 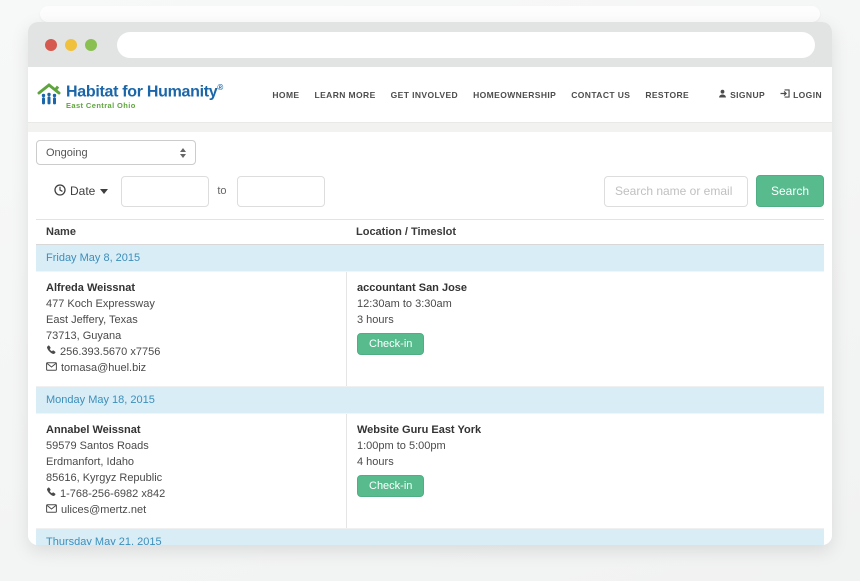 What do you see at coordinates (430, 537) in the screenshot?
I see `date-group-header: Thursday May 21, 2015` at bounding box center [430, 537].